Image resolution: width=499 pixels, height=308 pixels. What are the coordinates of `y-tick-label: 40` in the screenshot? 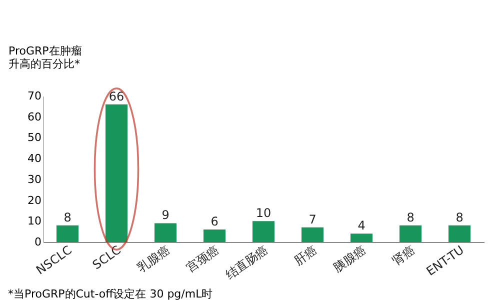 It's located at (35, 159).